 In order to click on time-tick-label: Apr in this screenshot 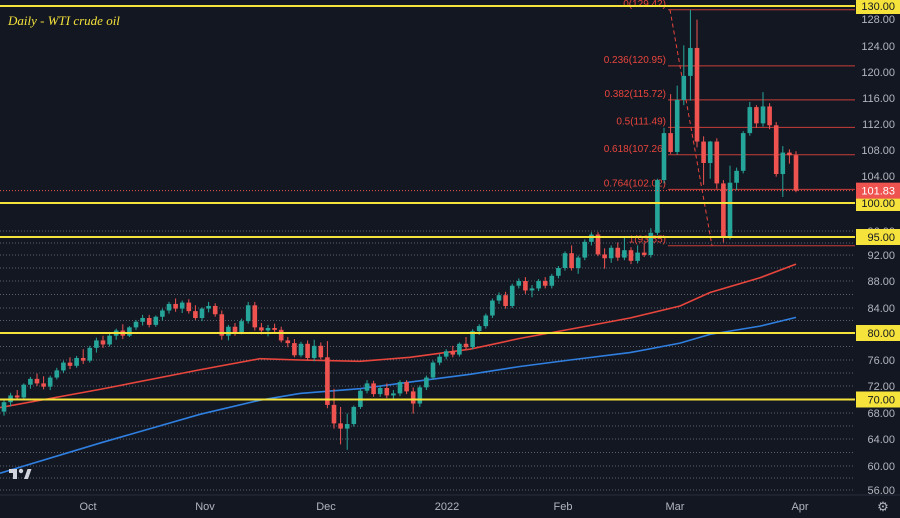, I will do `click(799, 507)`.